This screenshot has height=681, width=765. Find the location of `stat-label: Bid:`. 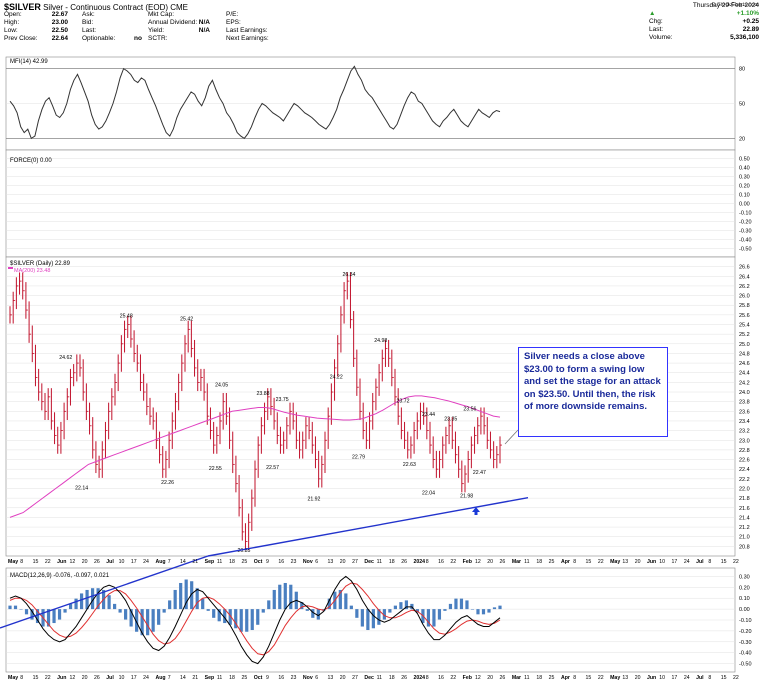

stat-label: Bid: is located at coordinates (88, 22).